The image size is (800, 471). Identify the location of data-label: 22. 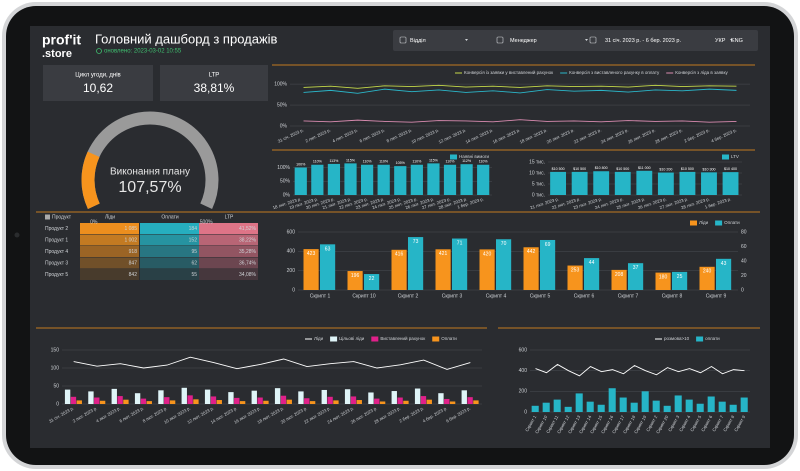
(372, 279).